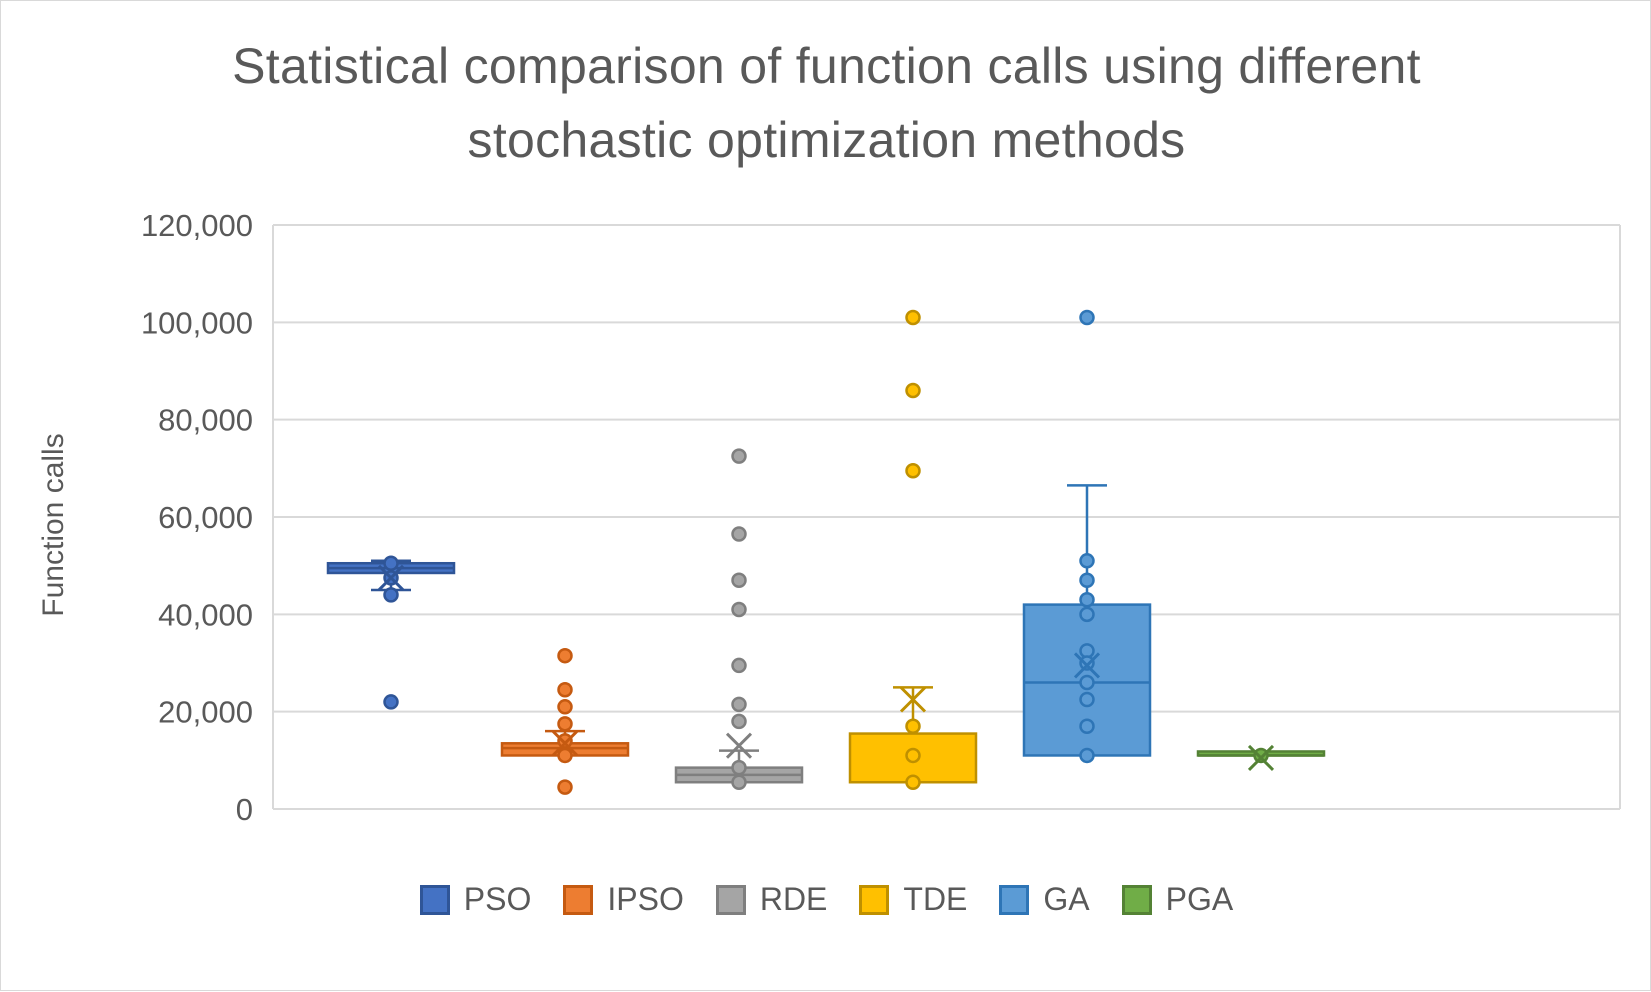 The image size is (1651, 992). I want to click on tde-mean-marker, so click(913, 699).